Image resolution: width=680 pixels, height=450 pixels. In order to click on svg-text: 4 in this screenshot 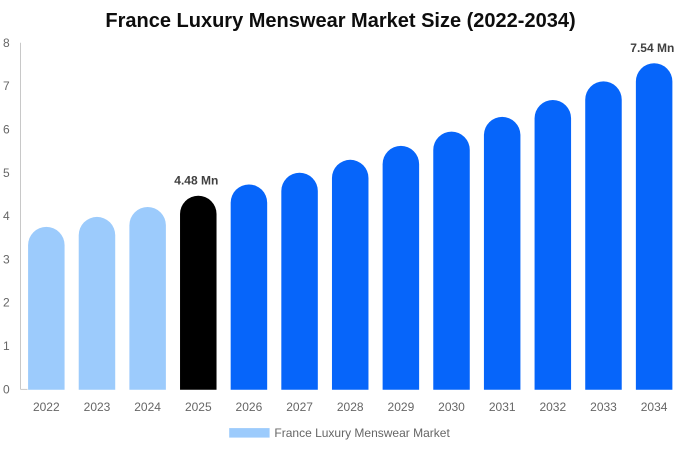, I will do `click(6, 216)`.